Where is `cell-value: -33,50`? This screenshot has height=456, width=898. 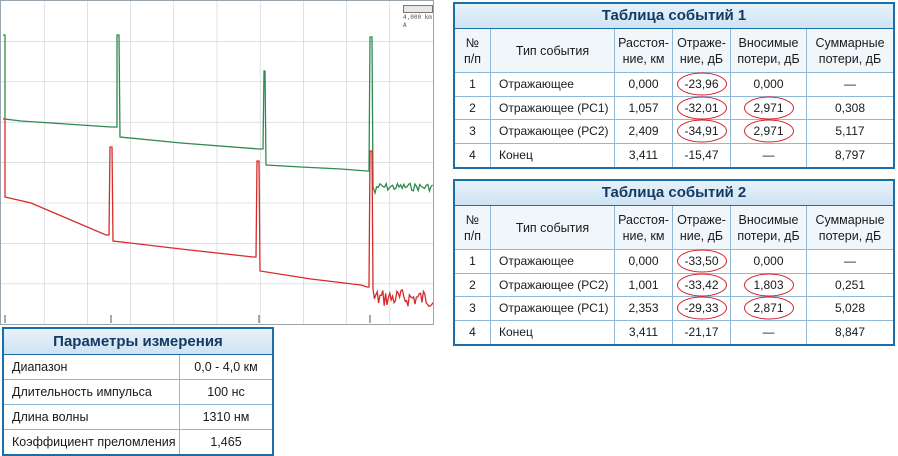
cell-value: -33,50 is located at coordinates (701, 261).